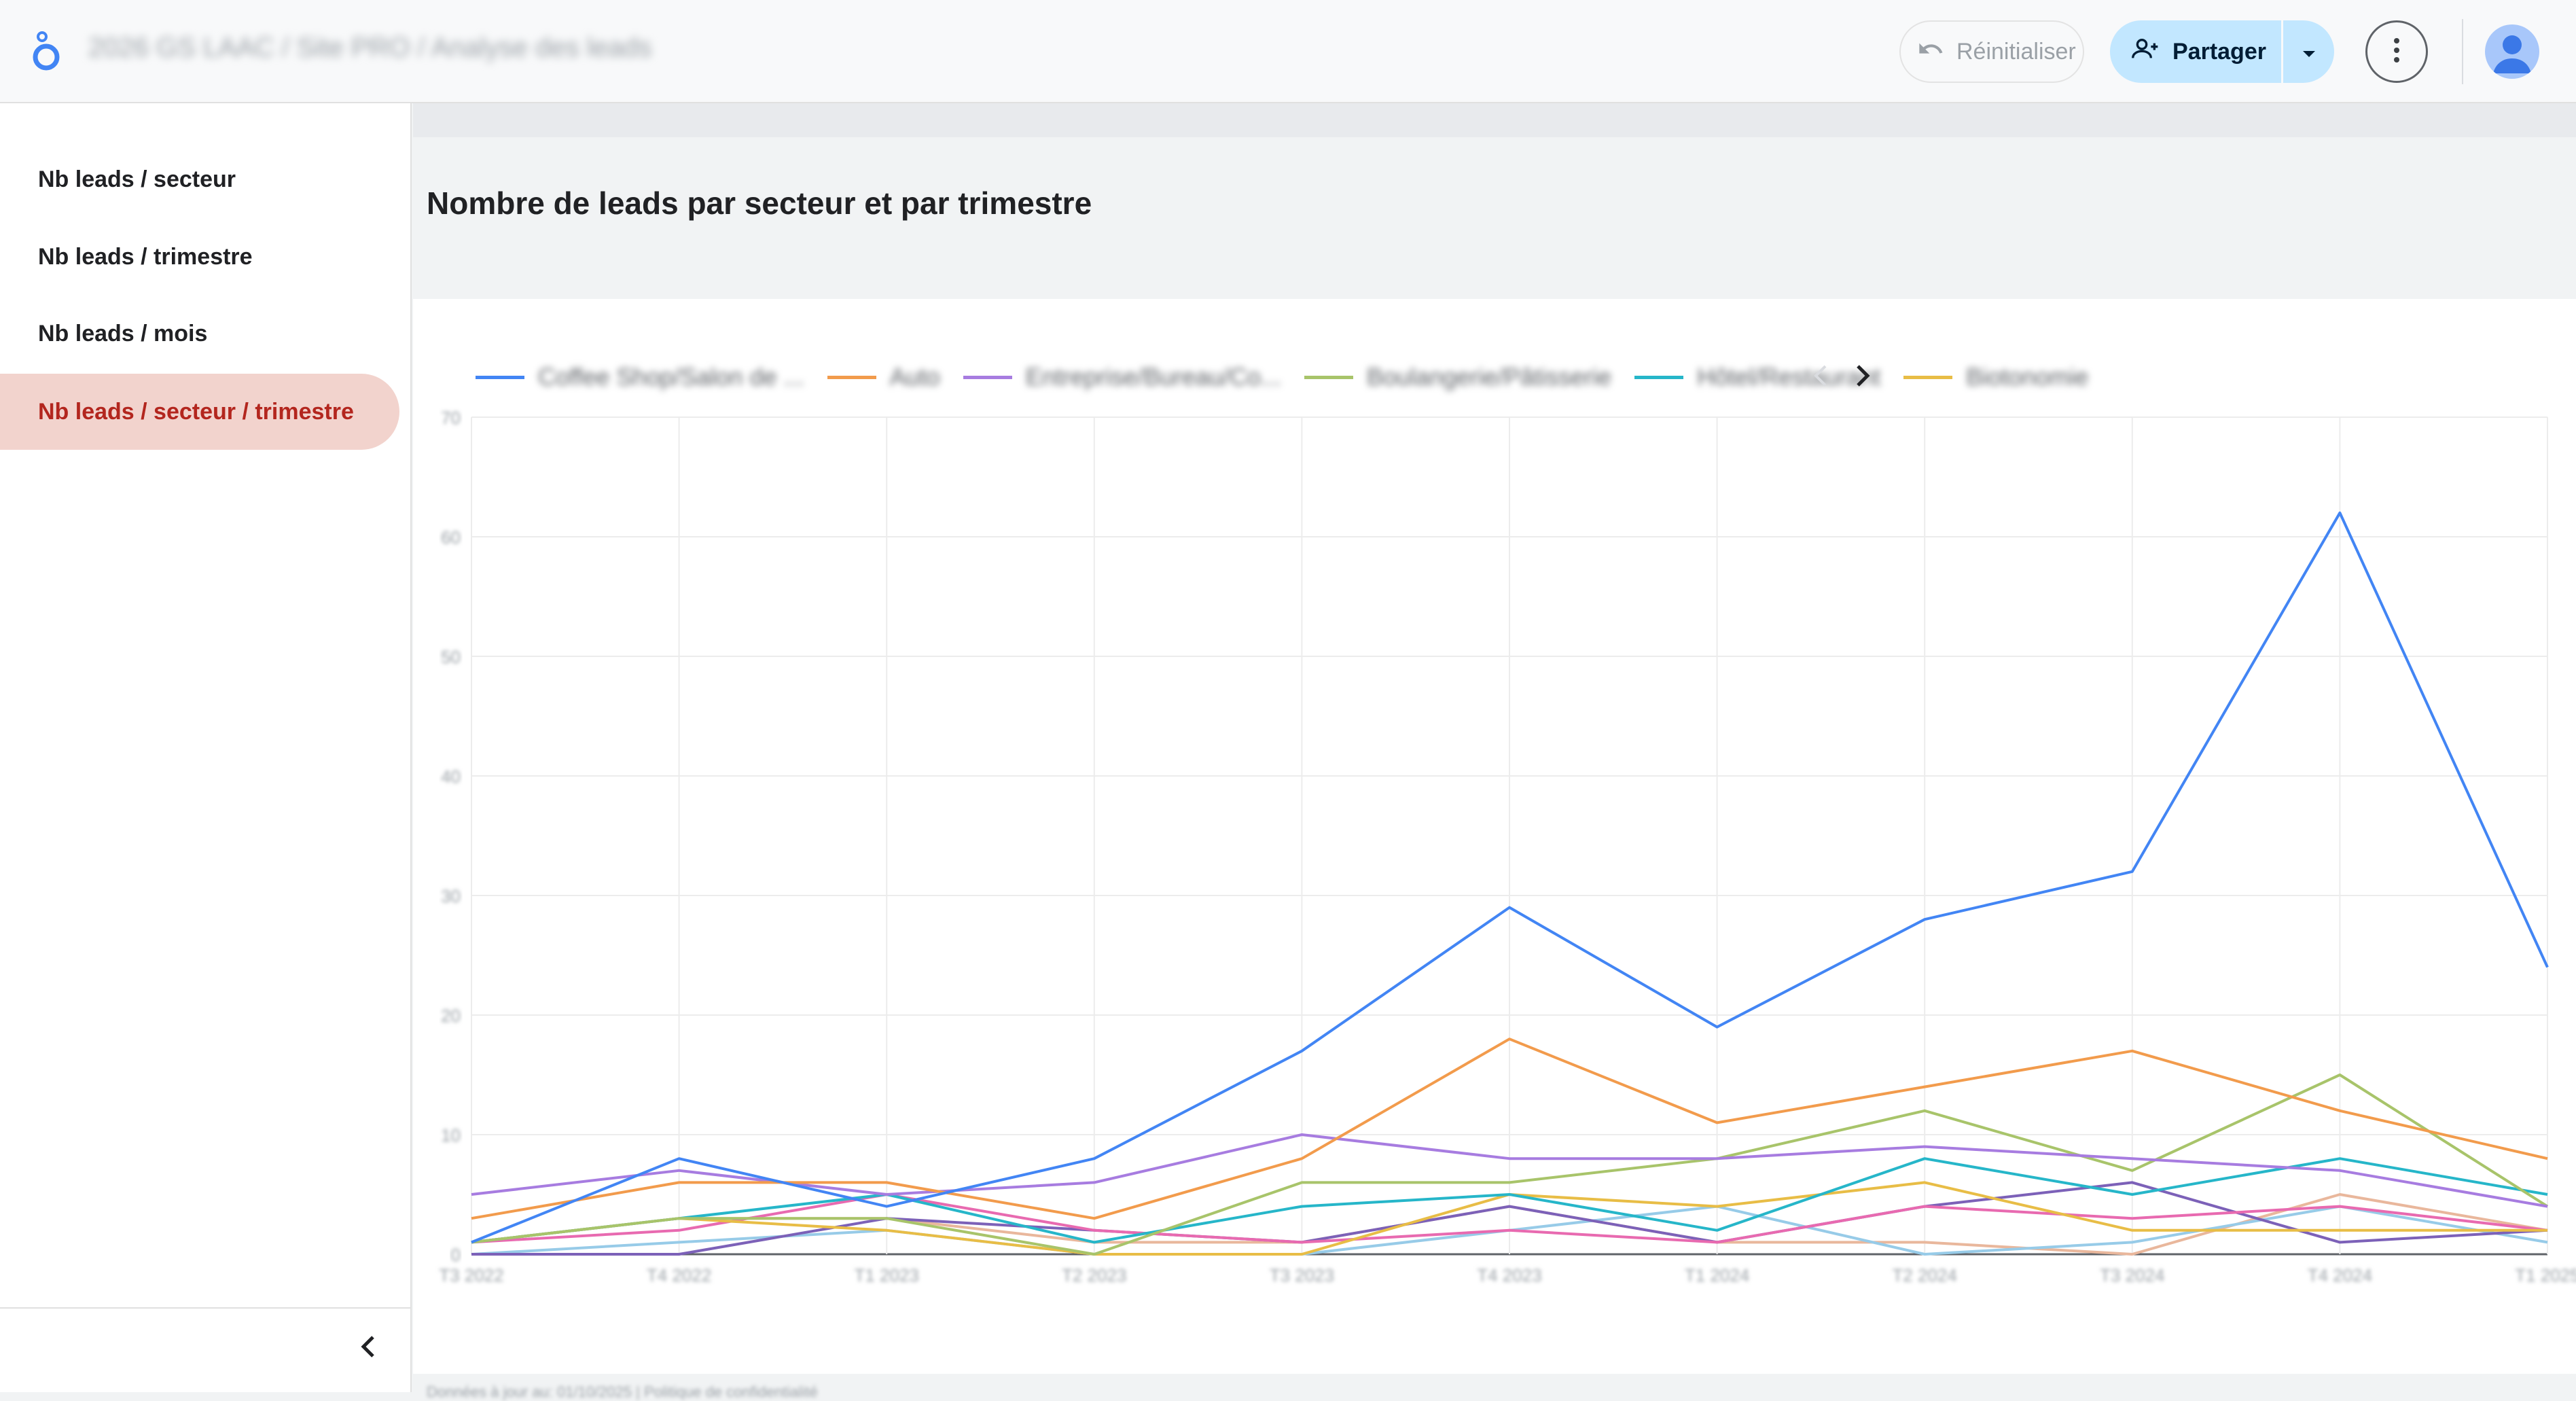 The image size is (2576, 1401). Describe the element at coordinates (1302, 1275) in the screenshot. I see `x-tick-label: T3 2023` at that location.